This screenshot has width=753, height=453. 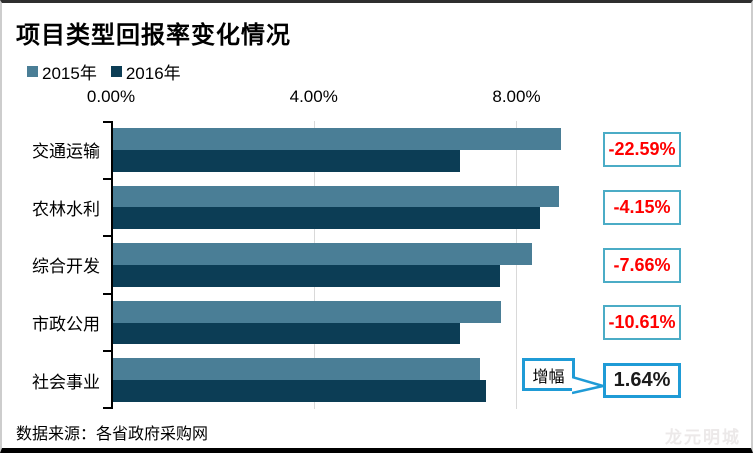 What do you see at coordinates (588, 385) in the screenshot?
I see `callout-arrow-icon` at bounding box center [588, 385].